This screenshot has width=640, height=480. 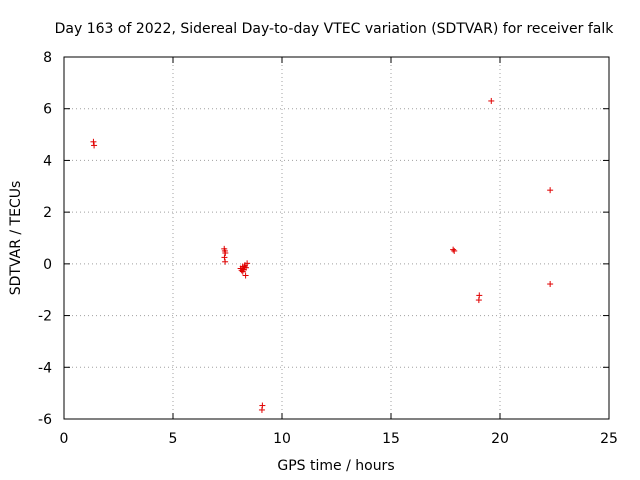 I want to click on y-tick-label--6: -6, so click(x=45, y=420).